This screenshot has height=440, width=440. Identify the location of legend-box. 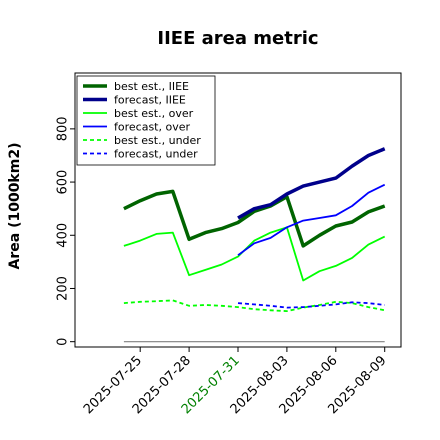
(146, 120).